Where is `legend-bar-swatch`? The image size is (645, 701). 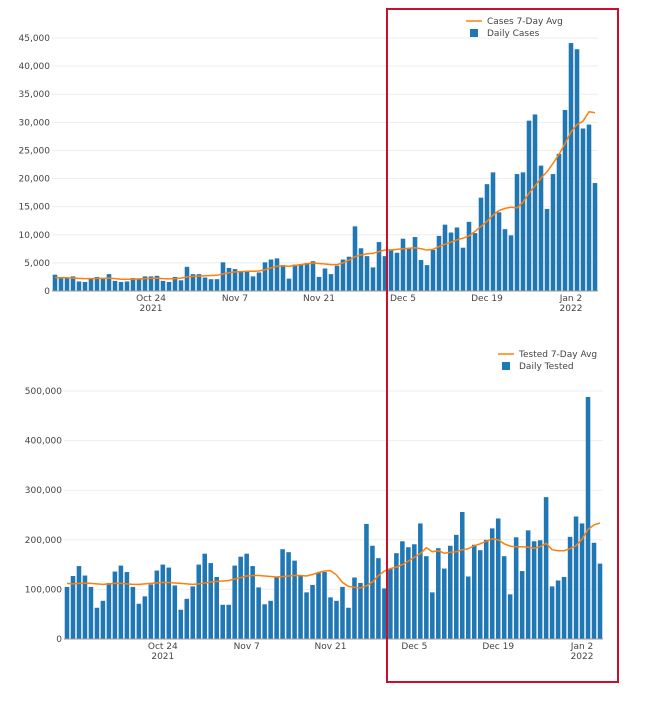 legend-bar-swatch is located at coordinates (506, 366).